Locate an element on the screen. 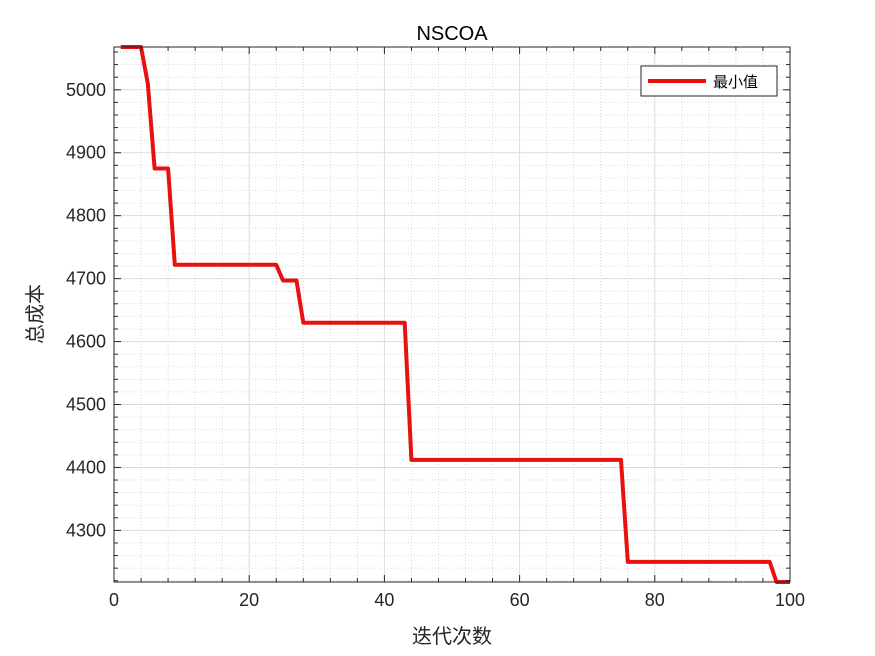 This screenshot has width=875, height=656. x-tick-label: 100 is located at coordinates (790, 600).